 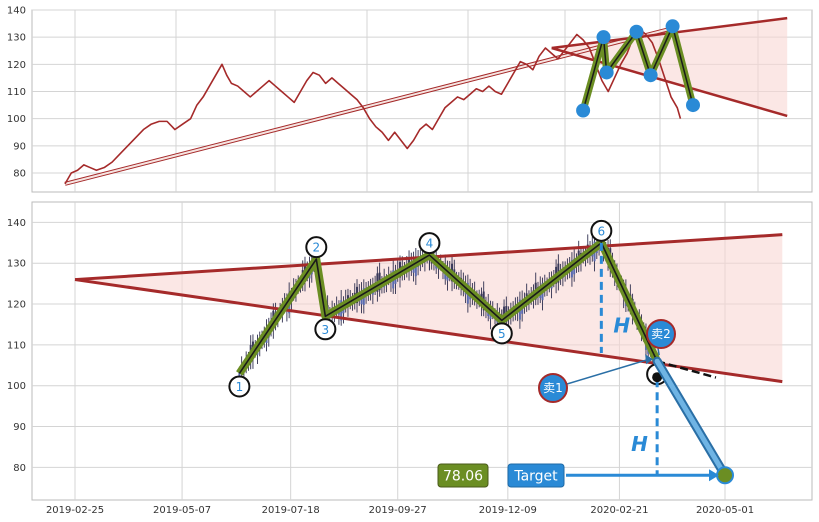 I want to click on breakdown-dot, so click(x=657, y=377).